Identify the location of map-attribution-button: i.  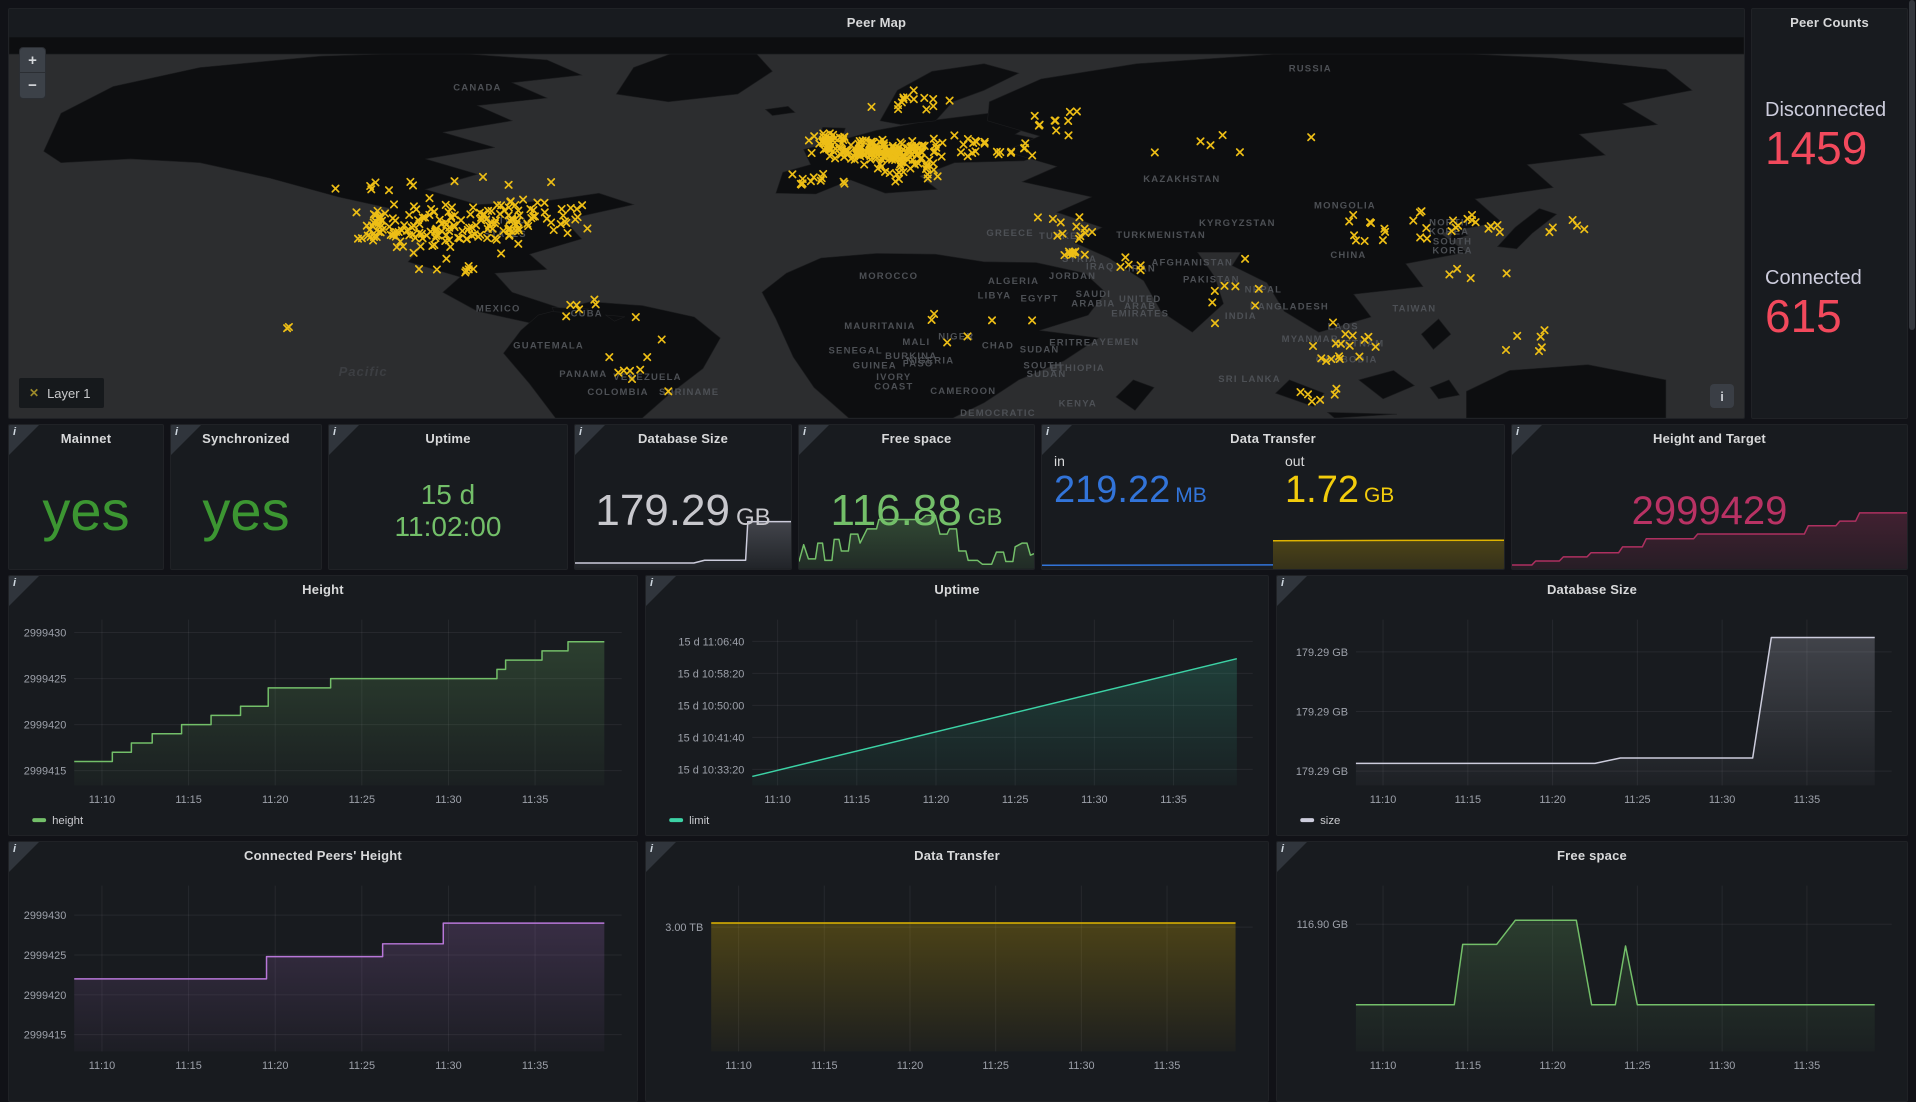
(1722, 396).